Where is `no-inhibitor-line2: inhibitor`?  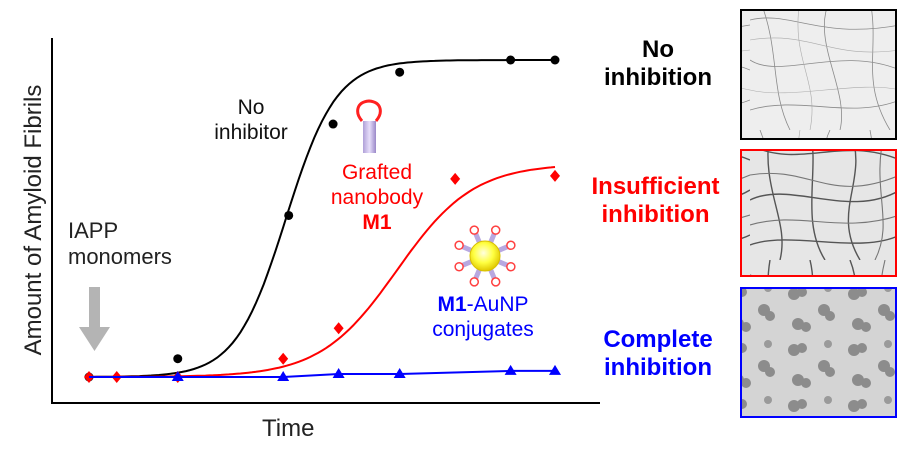 no-inhibitor-line2: inhibitor is located at coordinates (251, 133).